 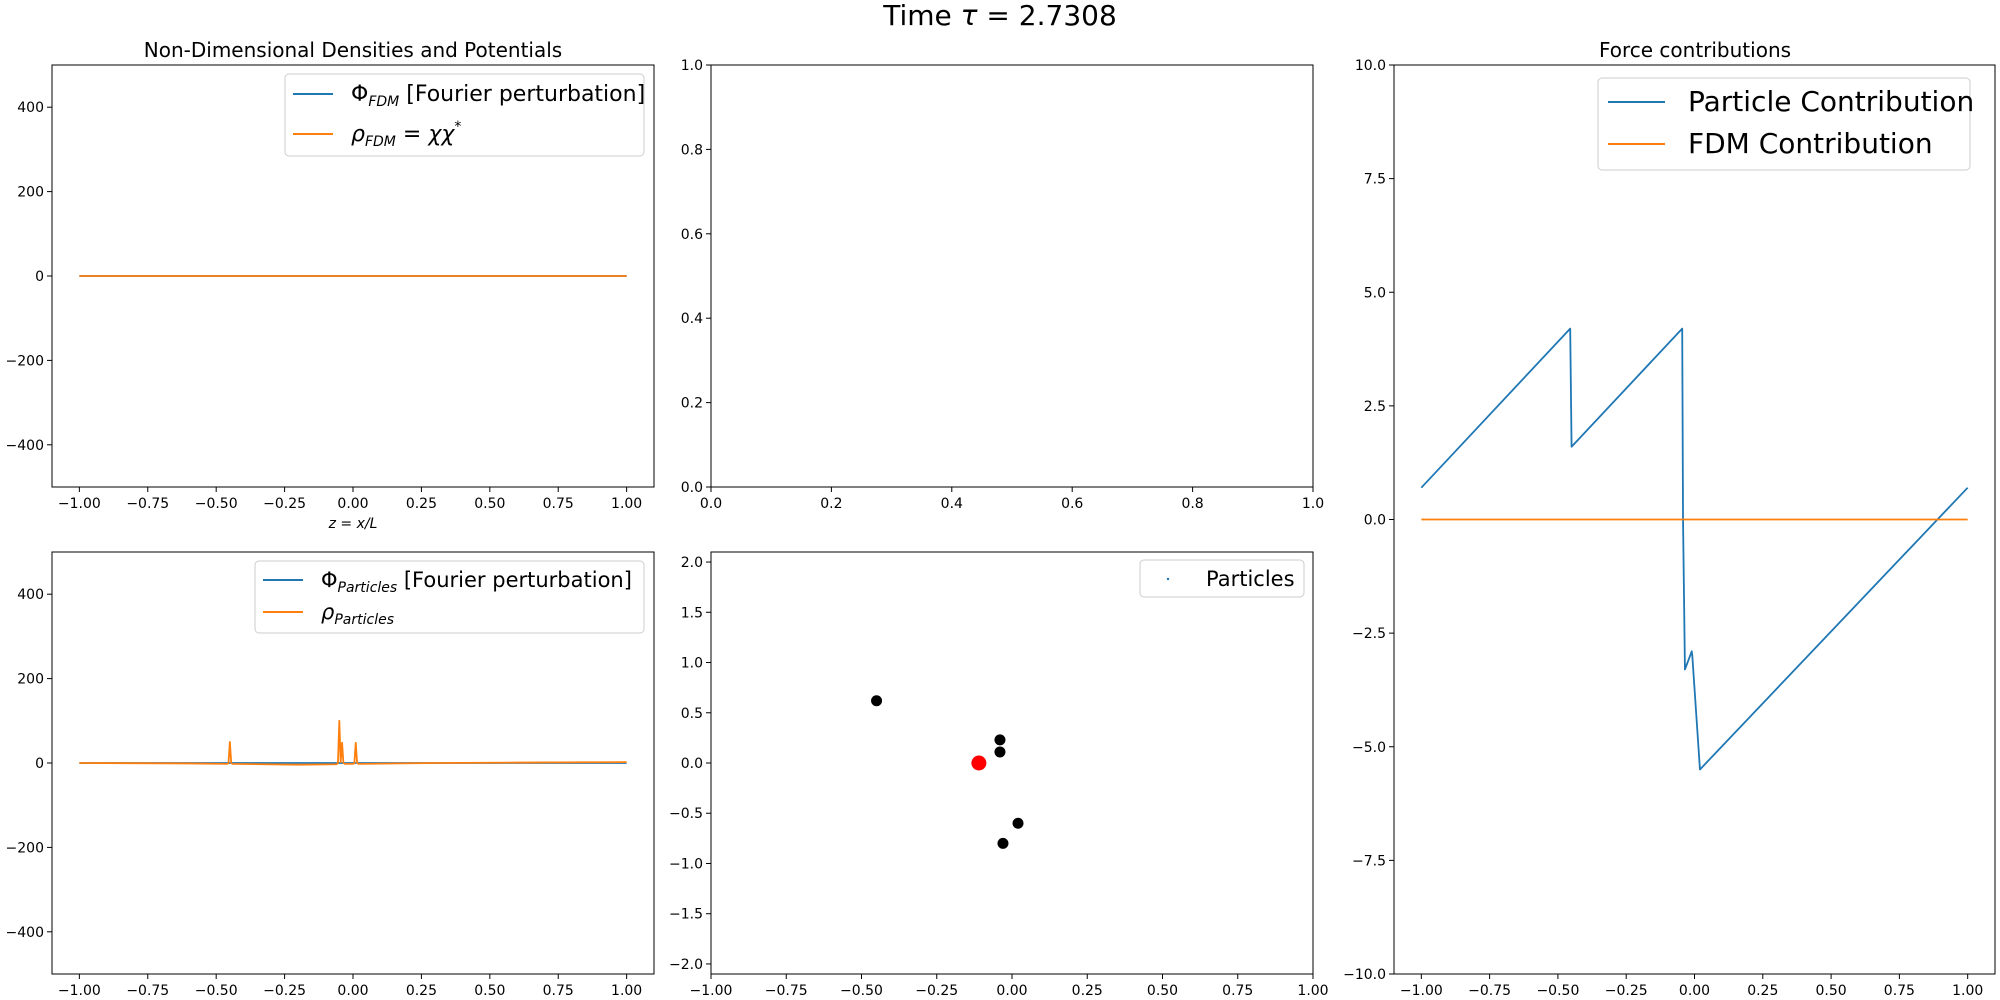 What do you see at coordinates (979, 763) in the screenshot?
I see `highlight-point` at bounding box center [979, 763].